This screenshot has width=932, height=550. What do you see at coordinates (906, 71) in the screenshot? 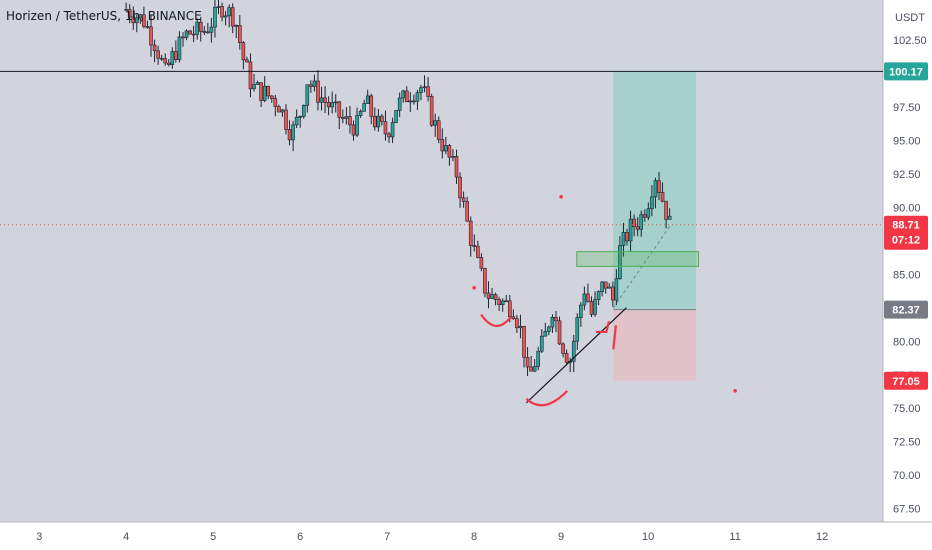
I see `resistance-badge: 100.17` at bounding box center [906, 71].